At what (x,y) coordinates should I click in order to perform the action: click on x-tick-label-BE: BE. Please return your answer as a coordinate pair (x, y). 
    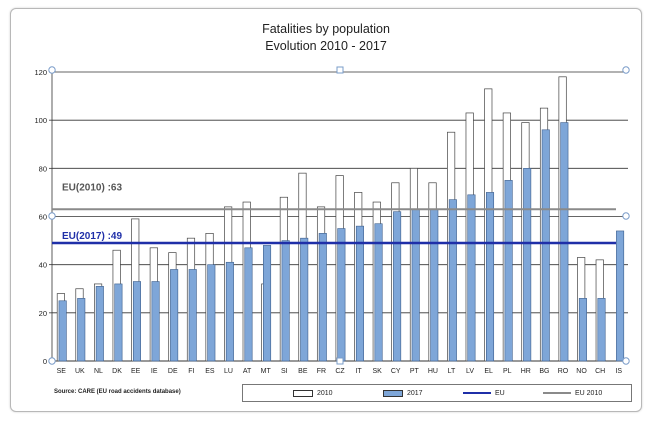
    Looking at the image, I should click on (303, 371).